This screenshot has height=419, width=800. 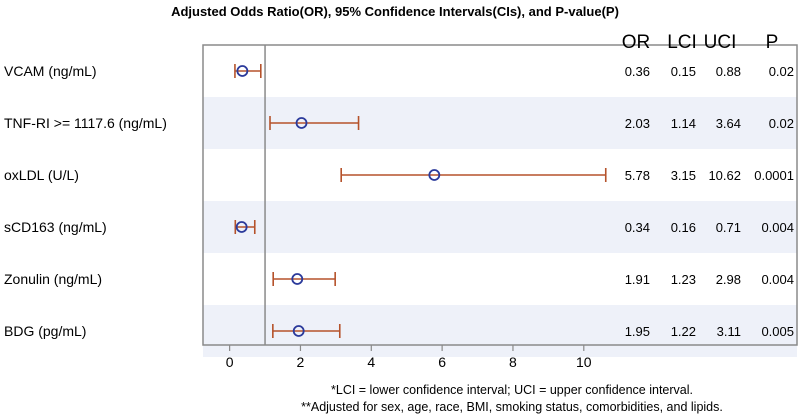 I want to click on x-axis: 0 2 4 6 8 10, so click(x=409, y=357).